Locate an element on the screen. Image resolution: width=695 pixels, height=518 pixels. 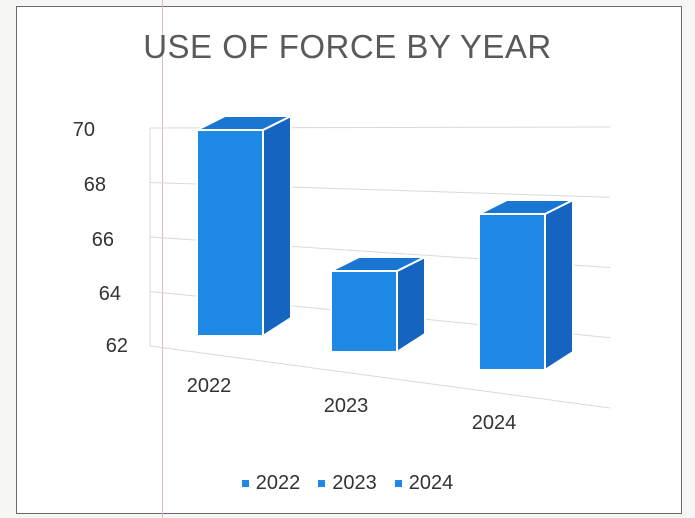
legend-label: 2022 is located at coordinates (278, 483).